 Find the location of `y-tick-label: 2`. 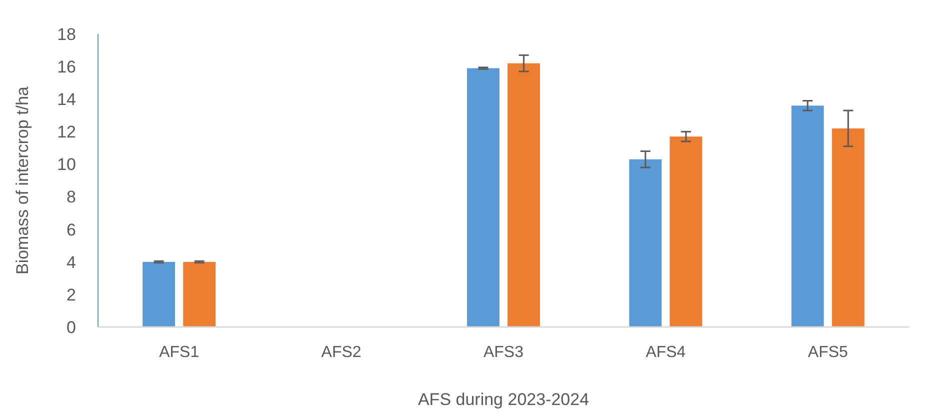

y-tick-label: 2 is located at coordinates (71, 294).